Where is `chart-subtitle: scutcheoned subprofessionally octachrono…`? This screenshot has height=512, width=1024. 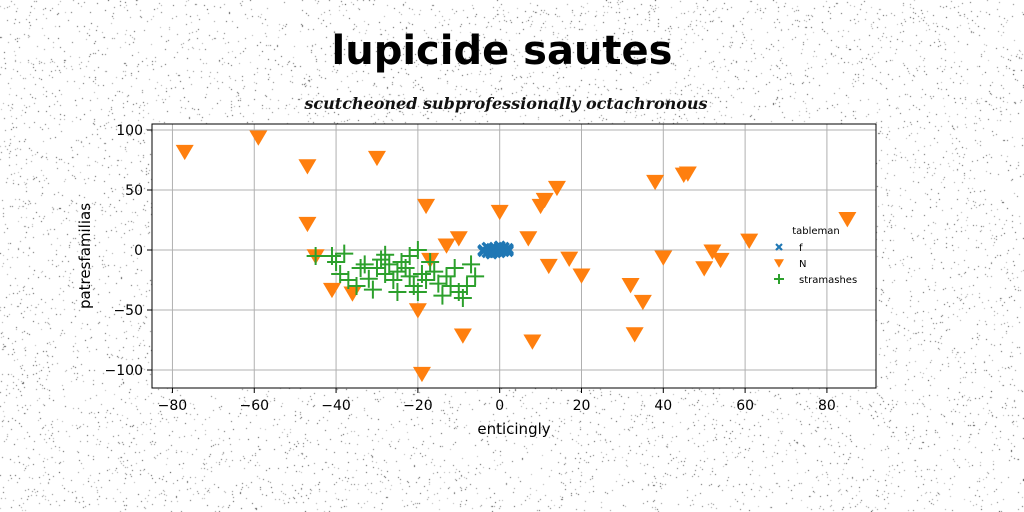 chart-subtitle: scutcheoned subprofessionally octachrono… is located at coordinates (505, 103).